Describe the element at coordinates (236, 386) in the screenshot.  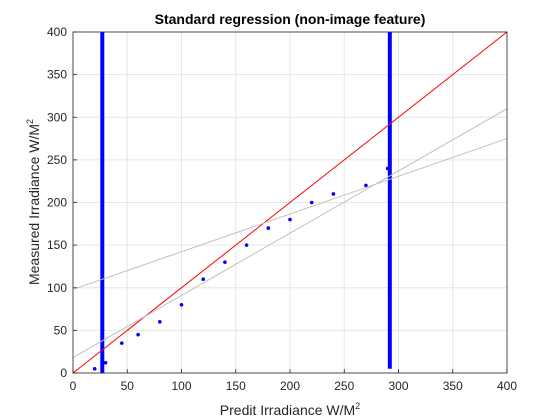
I see `x-tick-label: 150` at that location.